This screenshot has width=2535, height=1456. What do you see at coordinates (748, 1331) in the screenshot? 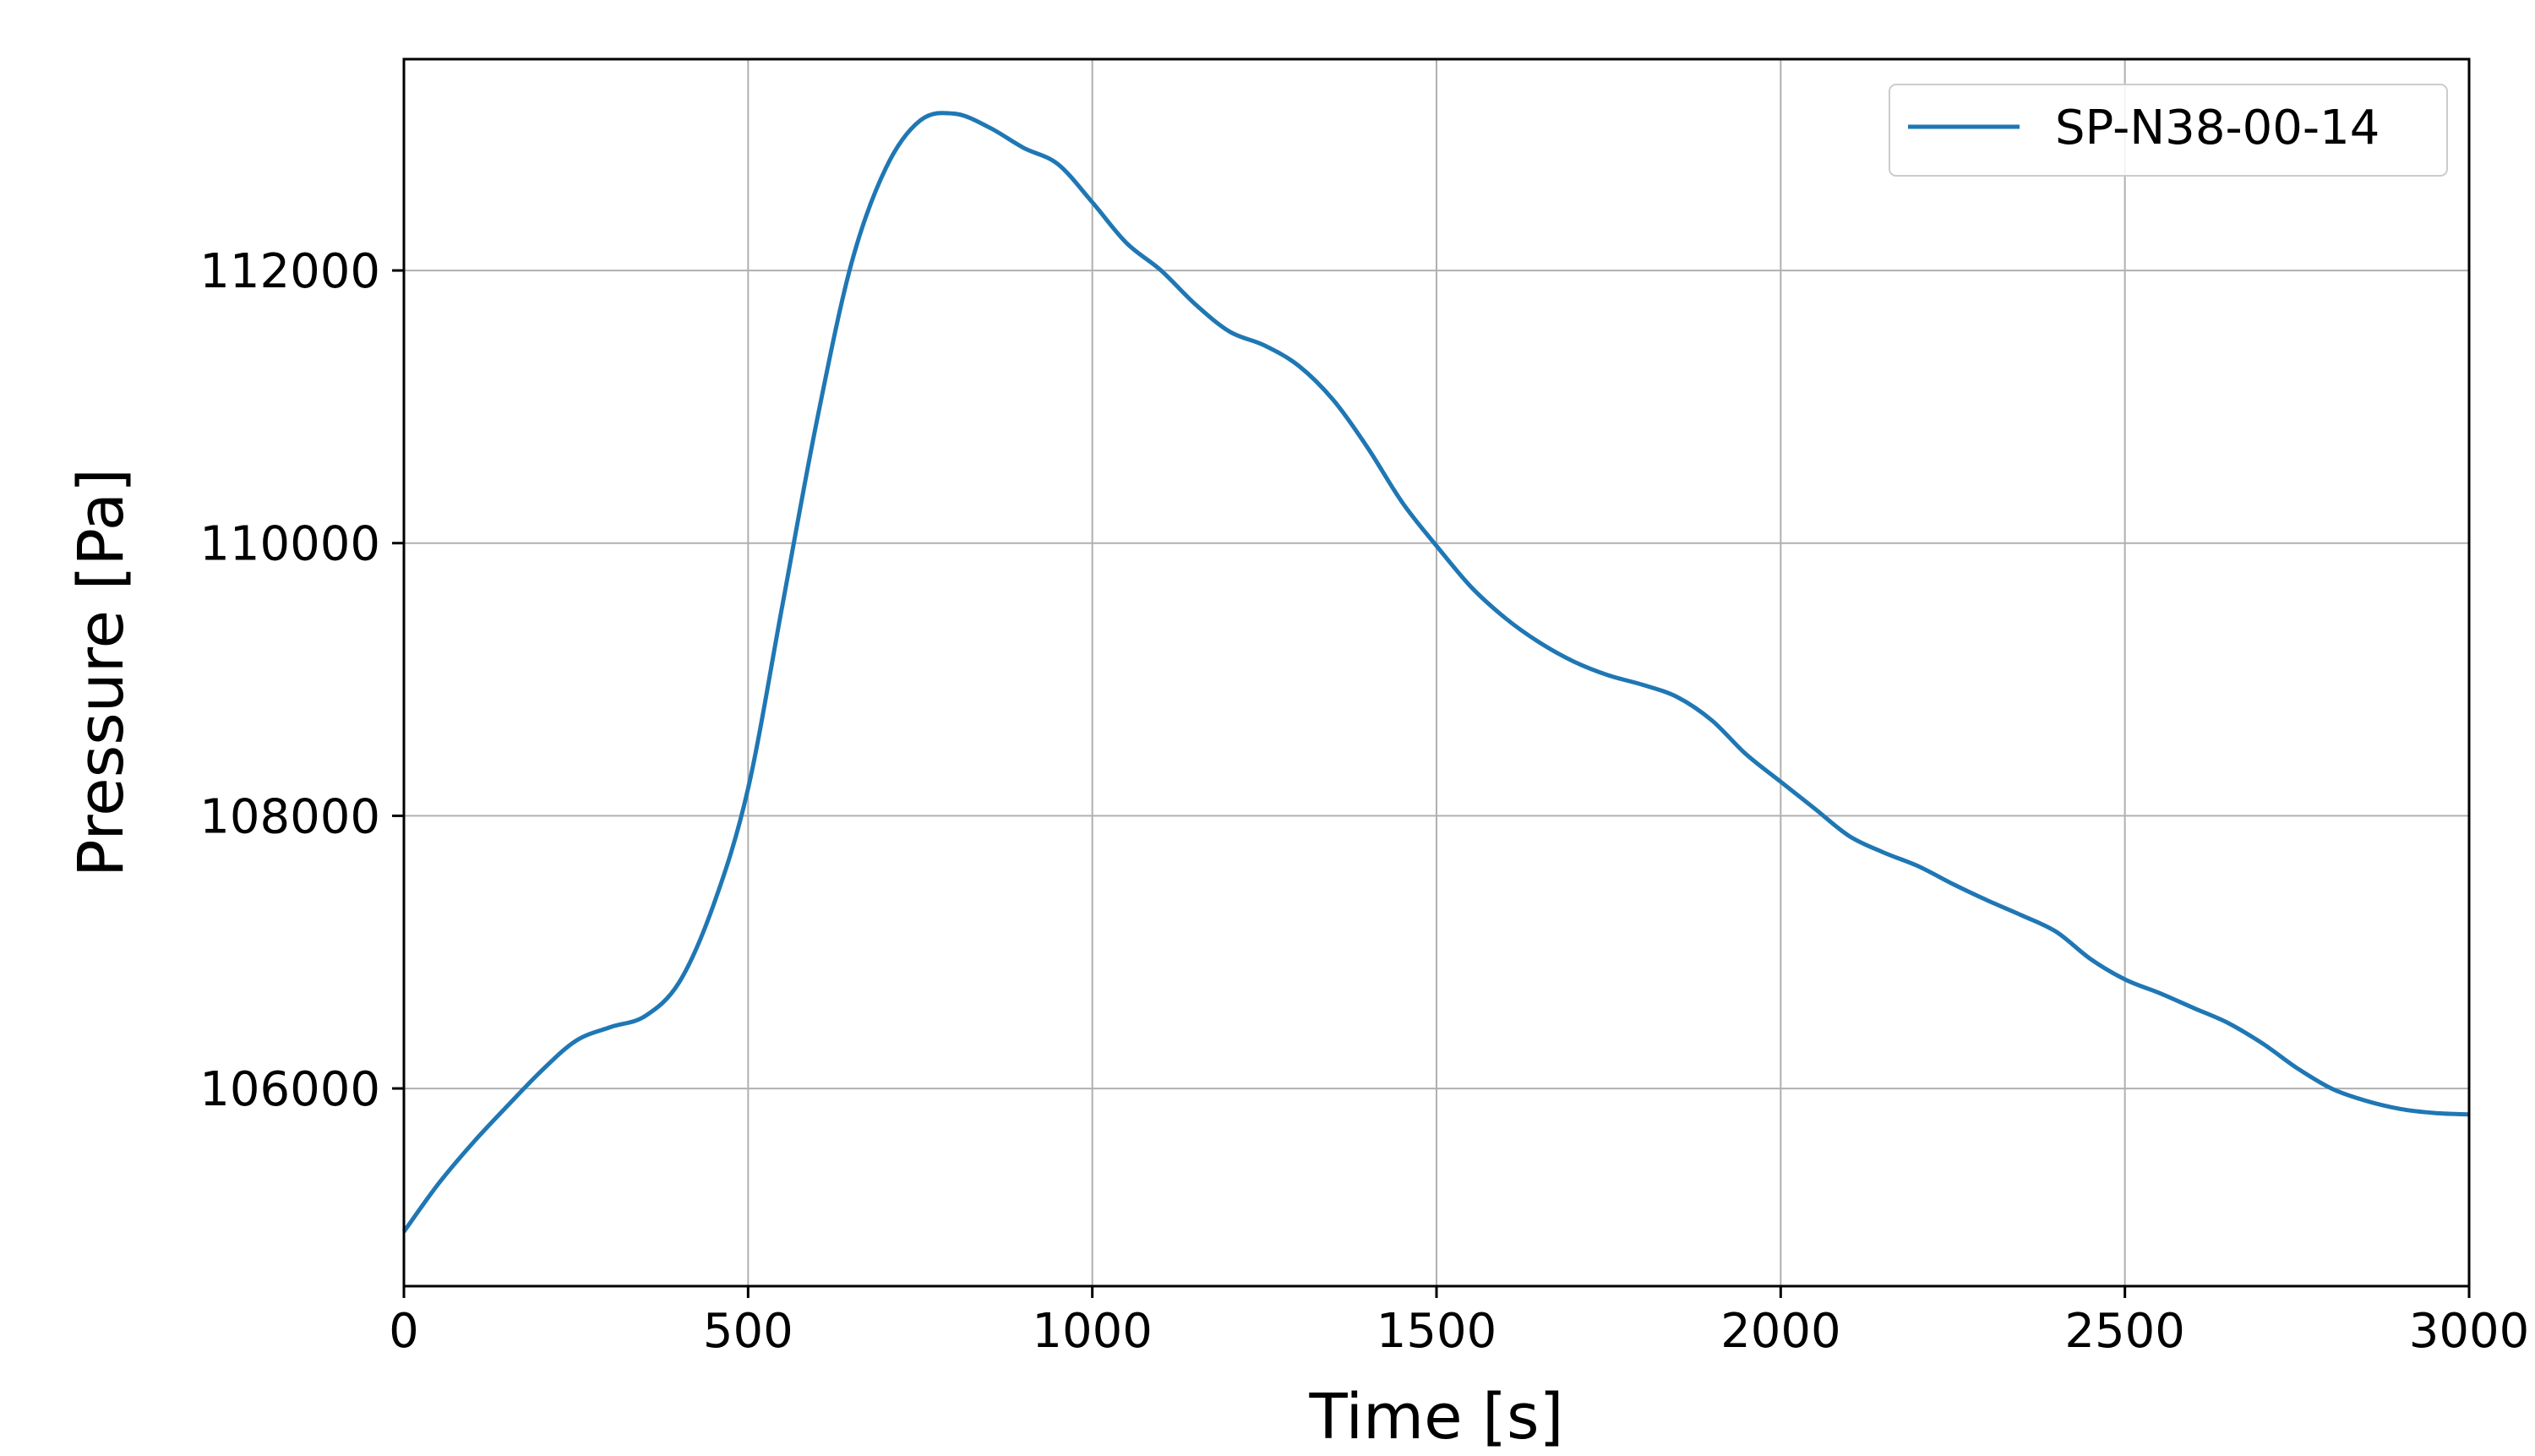
I see `x-tick-label: 500` at bounding box center [748, 1331].